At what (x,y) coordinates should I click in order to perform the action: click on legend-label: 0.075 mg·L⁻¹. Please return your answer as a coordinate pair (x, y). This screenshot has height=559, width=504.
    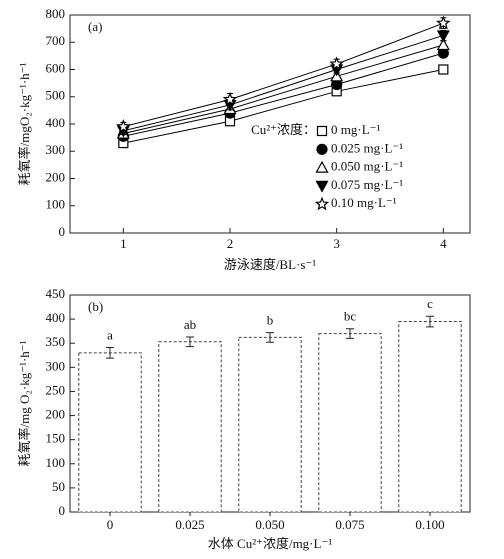
    Looking at the image, I should click on (367, 184).